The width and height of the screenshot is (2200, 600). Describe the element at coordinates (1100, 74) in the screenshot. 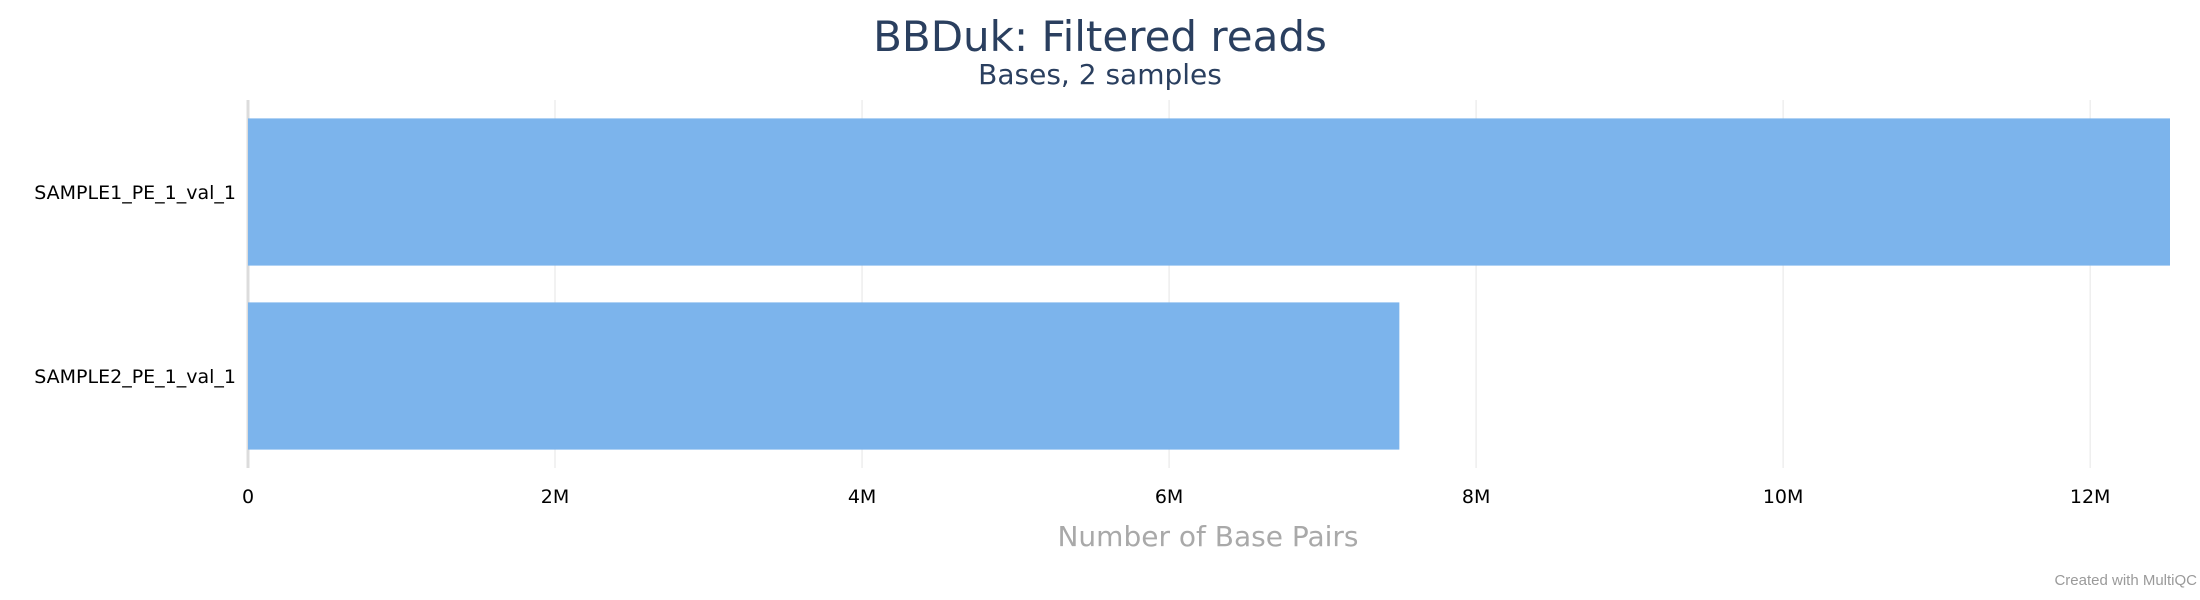

I see `chart-subtitle: Bases, 2 samples` at that location.